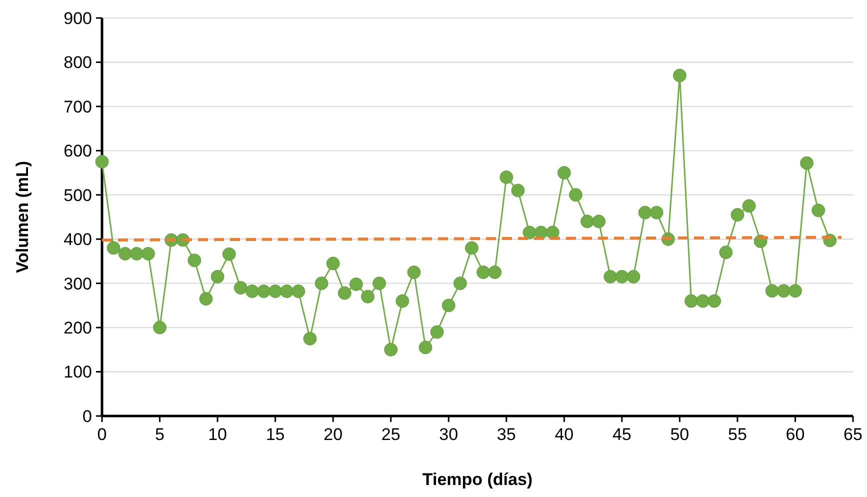 This screenshot has width=867, height=497. Describe the element at coordinates (680, 434) in the screenshot. I see `x-tick-label: 50` at that location.